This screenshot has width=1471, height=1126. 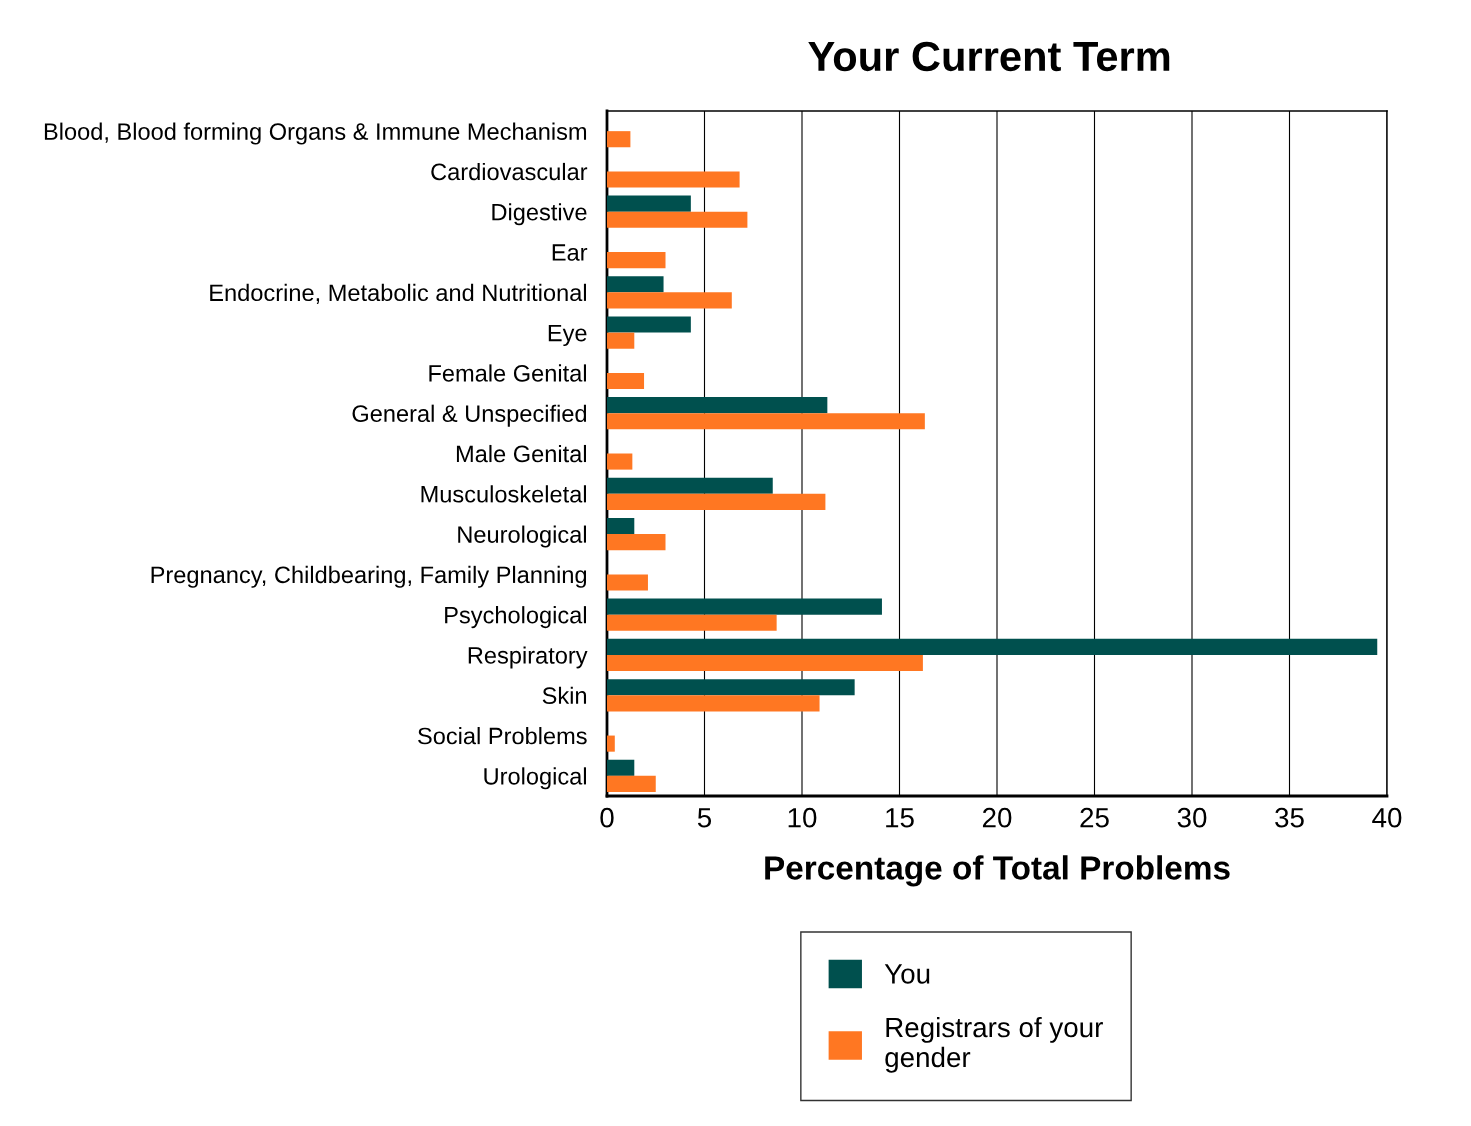 What do you see at coordinates (564, 695) in the screenshot?
I see `y-tick-label: Skin` at bounding box center [564, 695].